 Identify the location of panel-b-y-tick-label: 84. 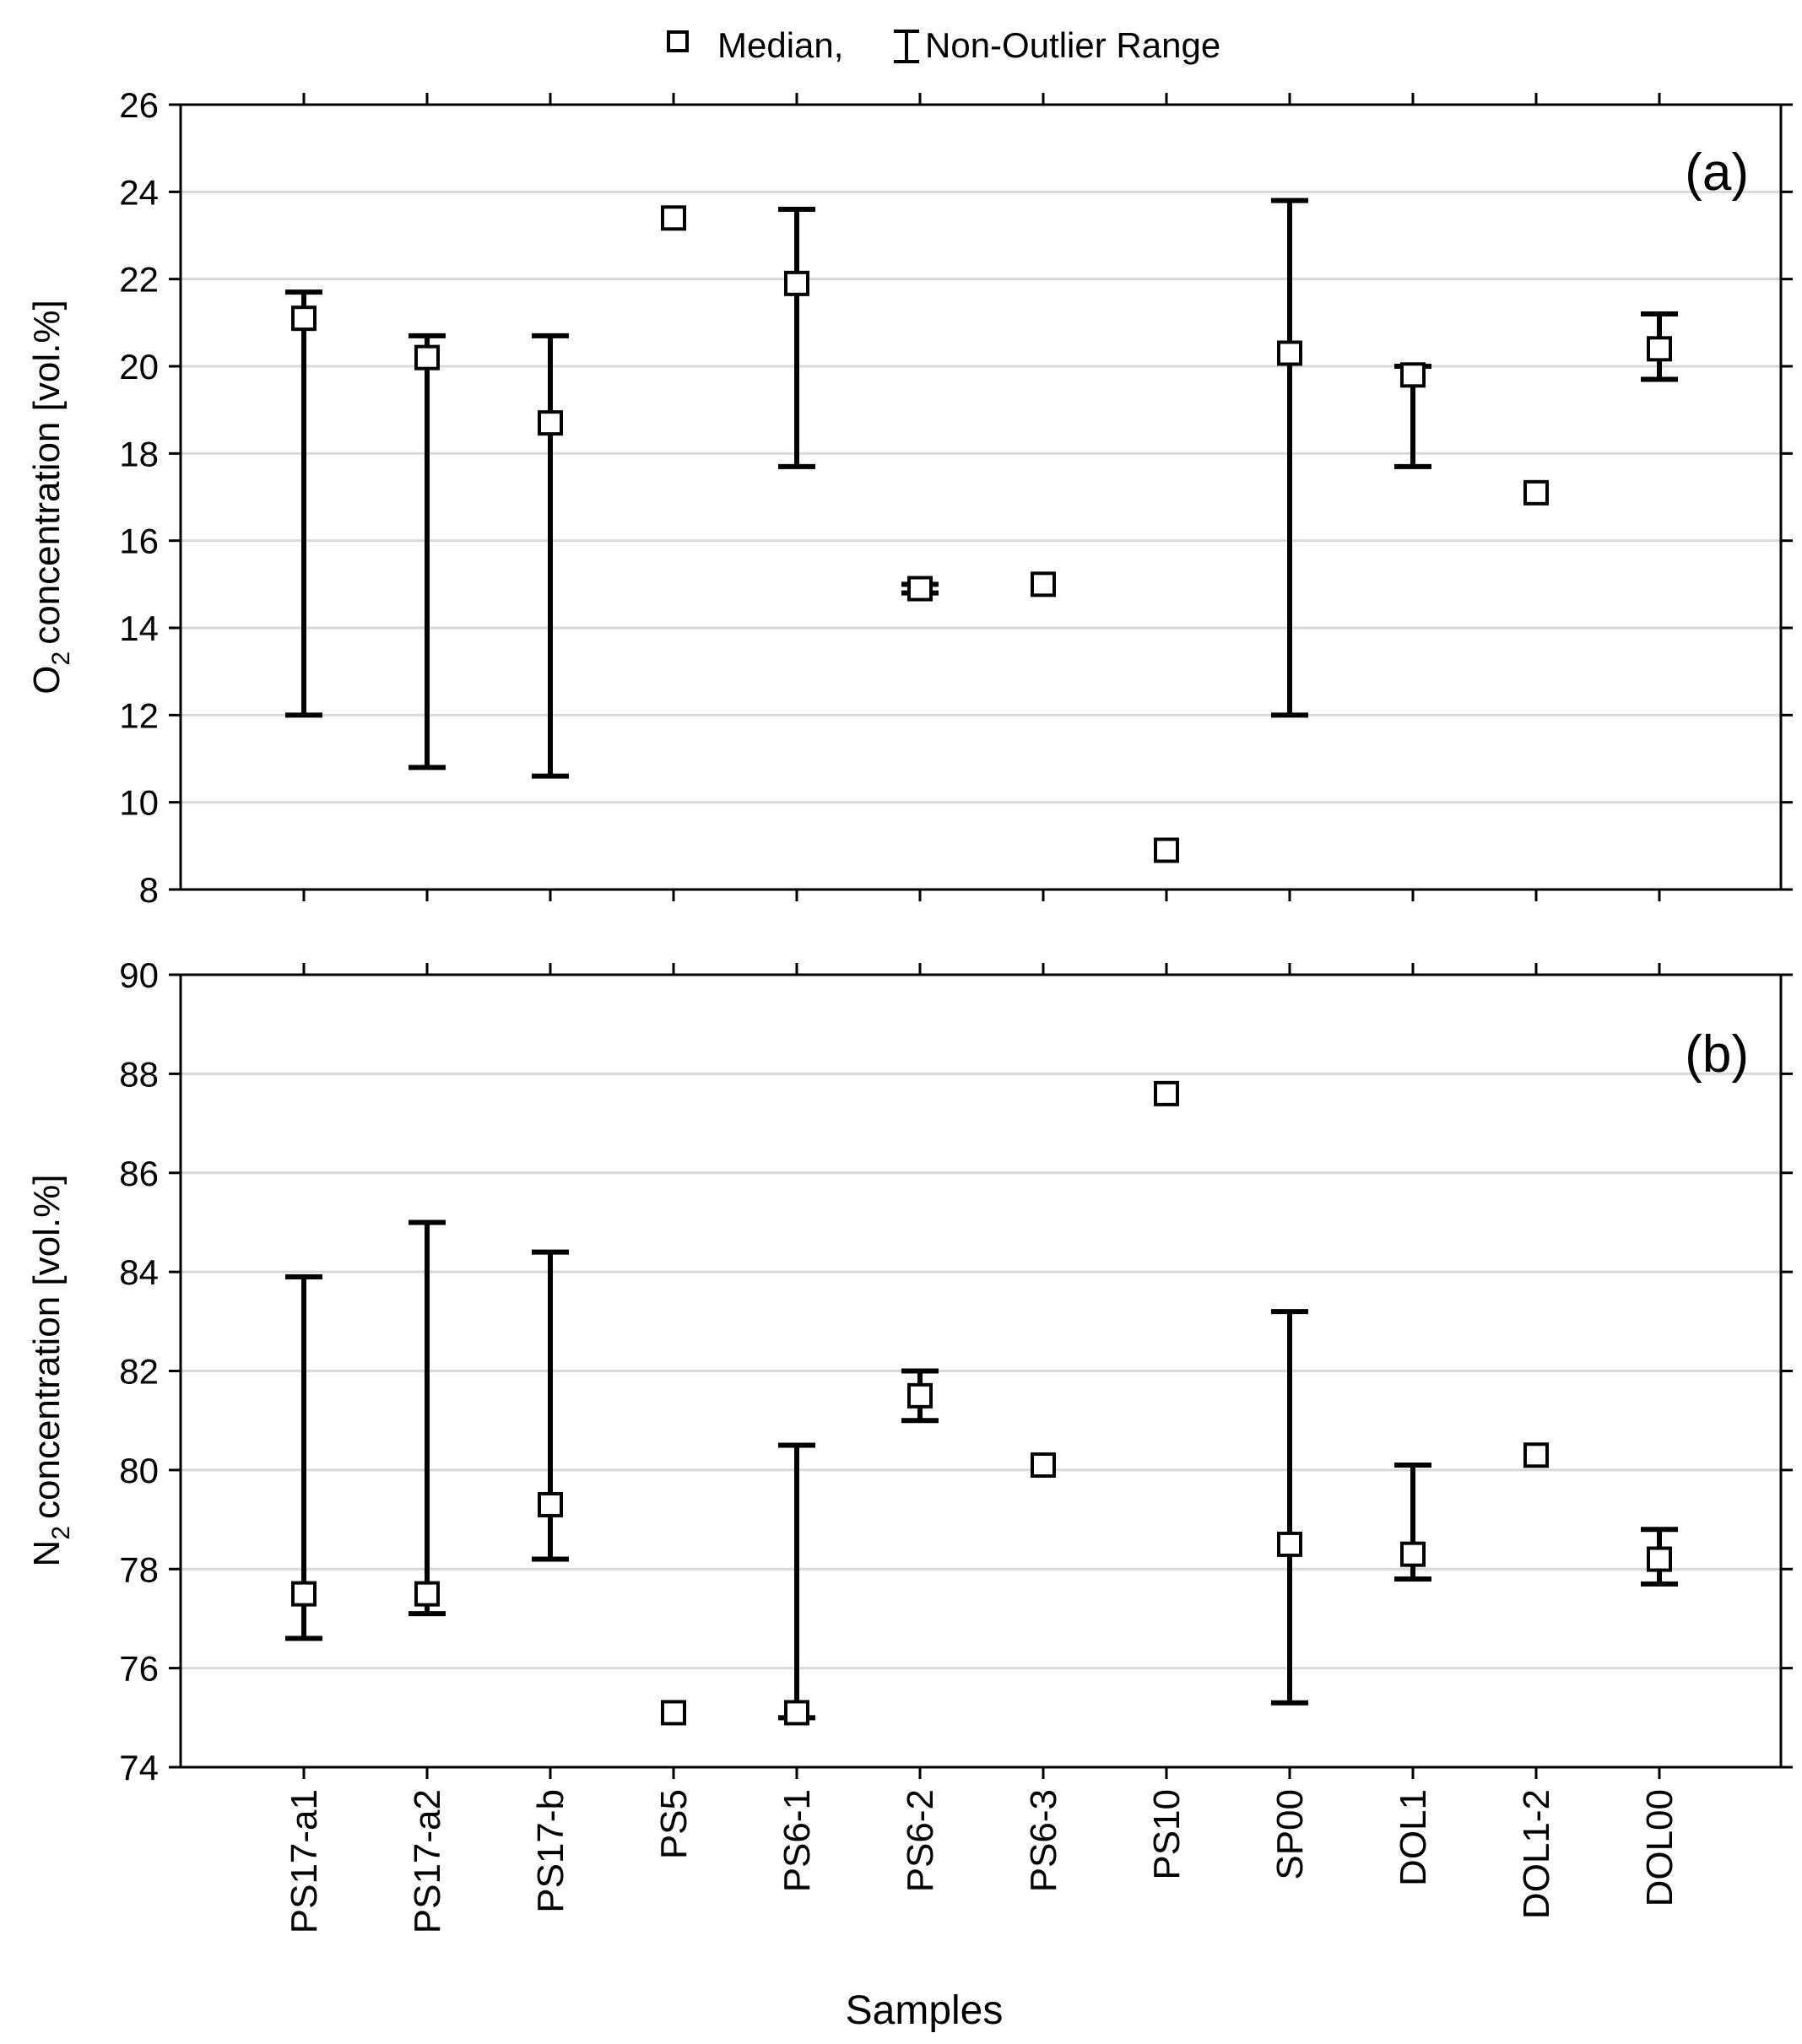
(139, 1272).